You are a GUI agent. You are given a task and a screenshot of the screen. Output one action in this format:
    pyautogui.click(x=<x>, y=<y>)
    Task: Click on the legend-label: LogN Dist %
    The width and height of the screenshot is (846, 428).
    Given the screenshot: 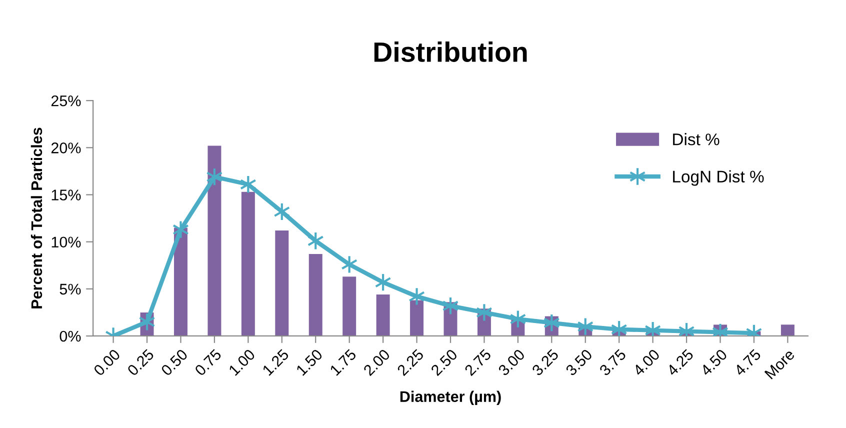 What is the action you would take?
    pyautogui.click(x=718, y=178)
    